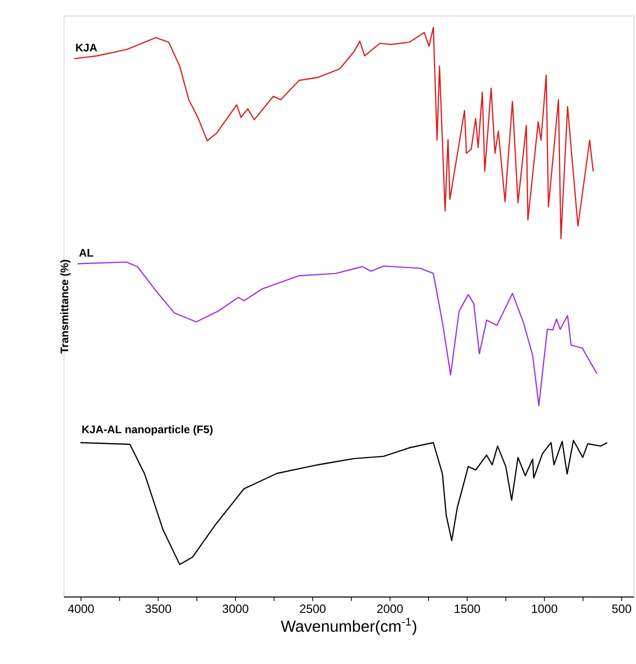 The height and width of the screenshot is (664, 636). What do you see at coordinates (87, 48) in the screenshot?
I see `series-label: KJA` at bounding box center [87, 48].